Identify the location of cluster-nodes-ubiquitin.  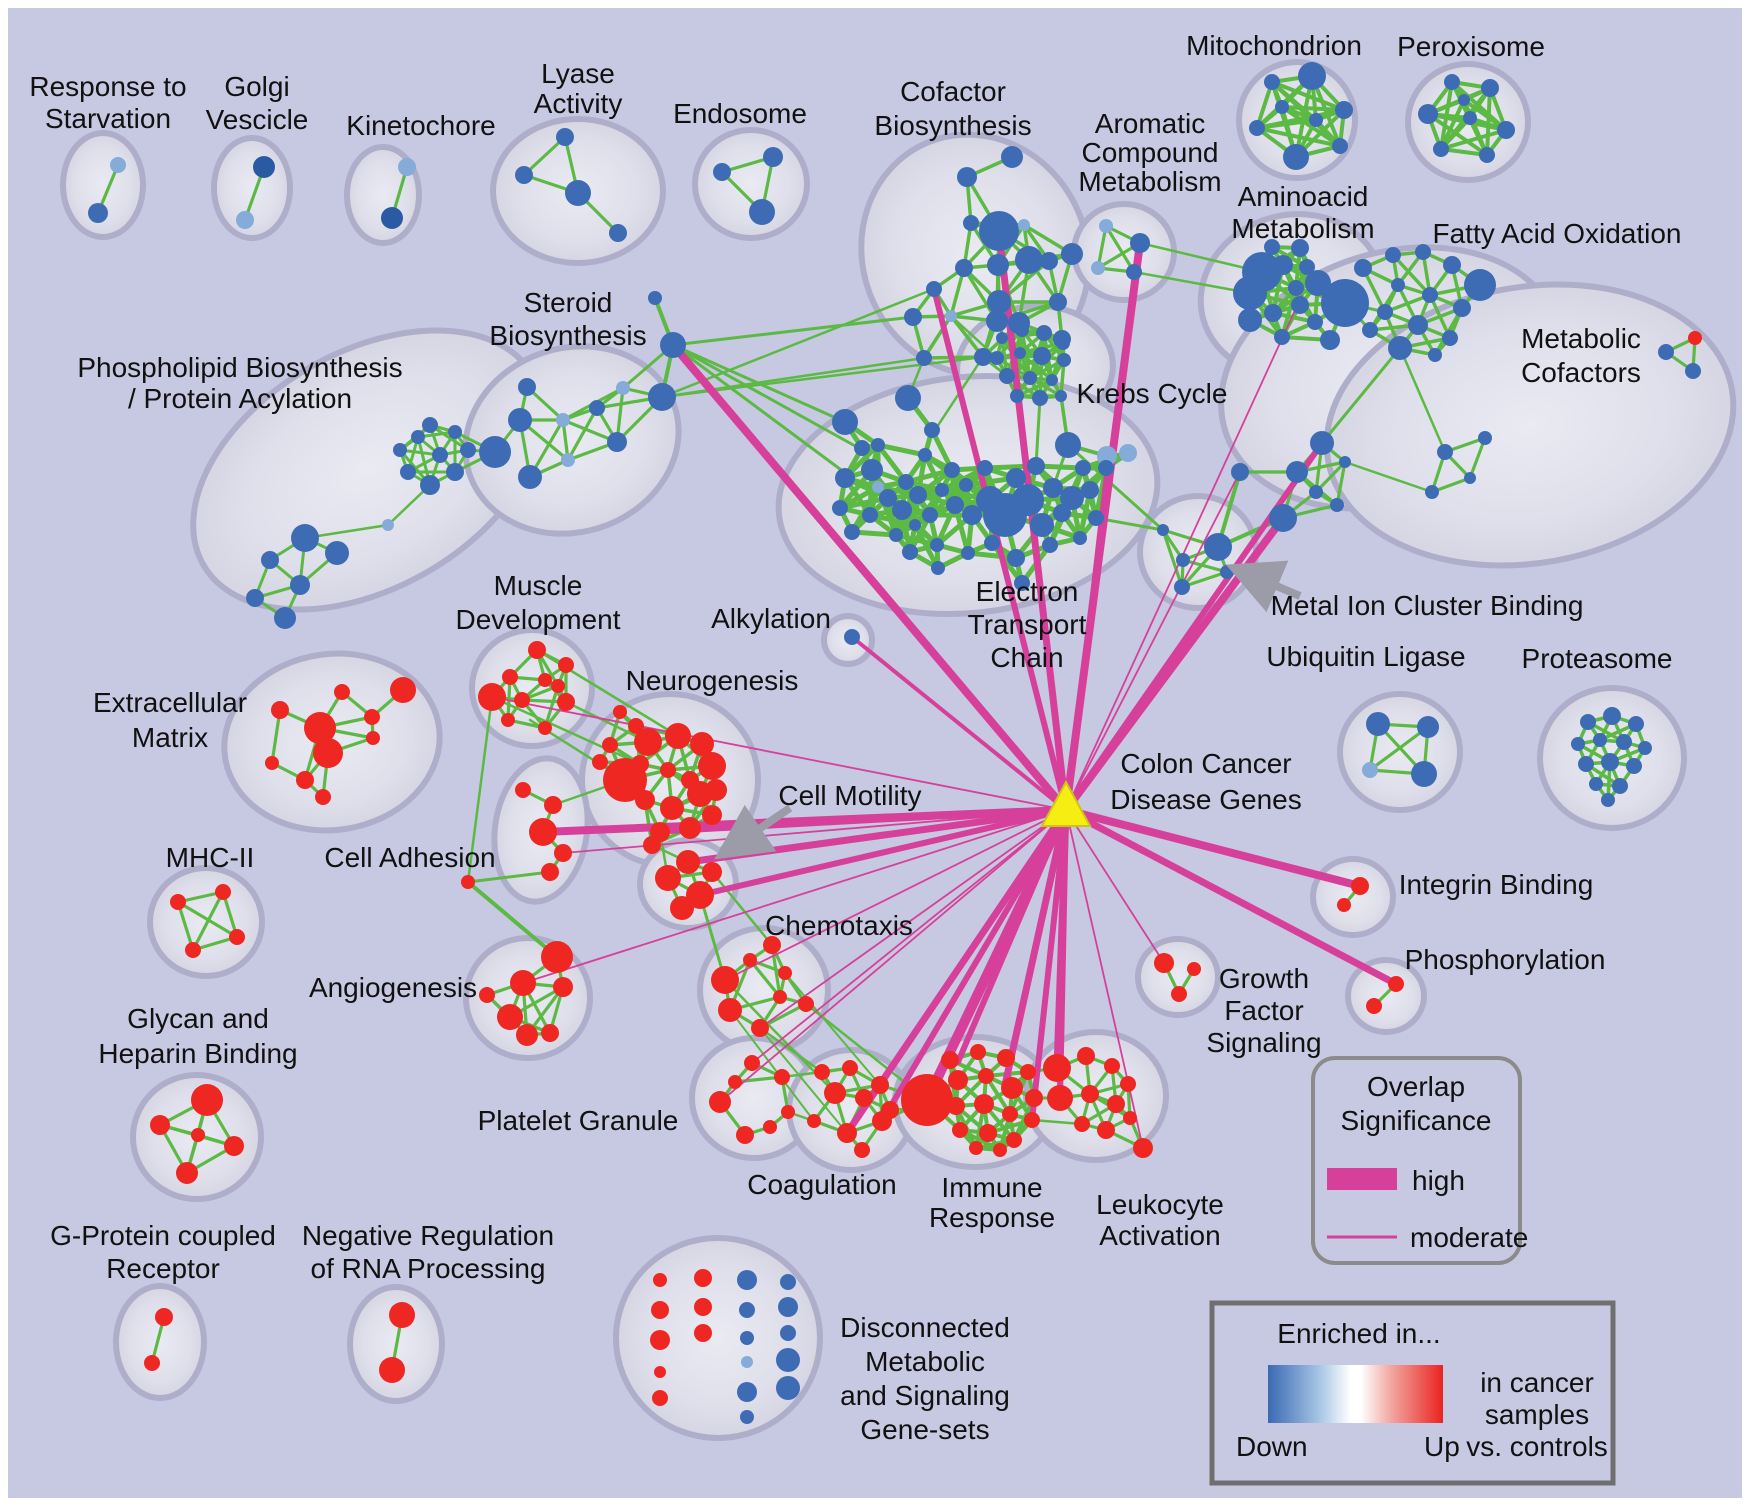
(1400, 749).